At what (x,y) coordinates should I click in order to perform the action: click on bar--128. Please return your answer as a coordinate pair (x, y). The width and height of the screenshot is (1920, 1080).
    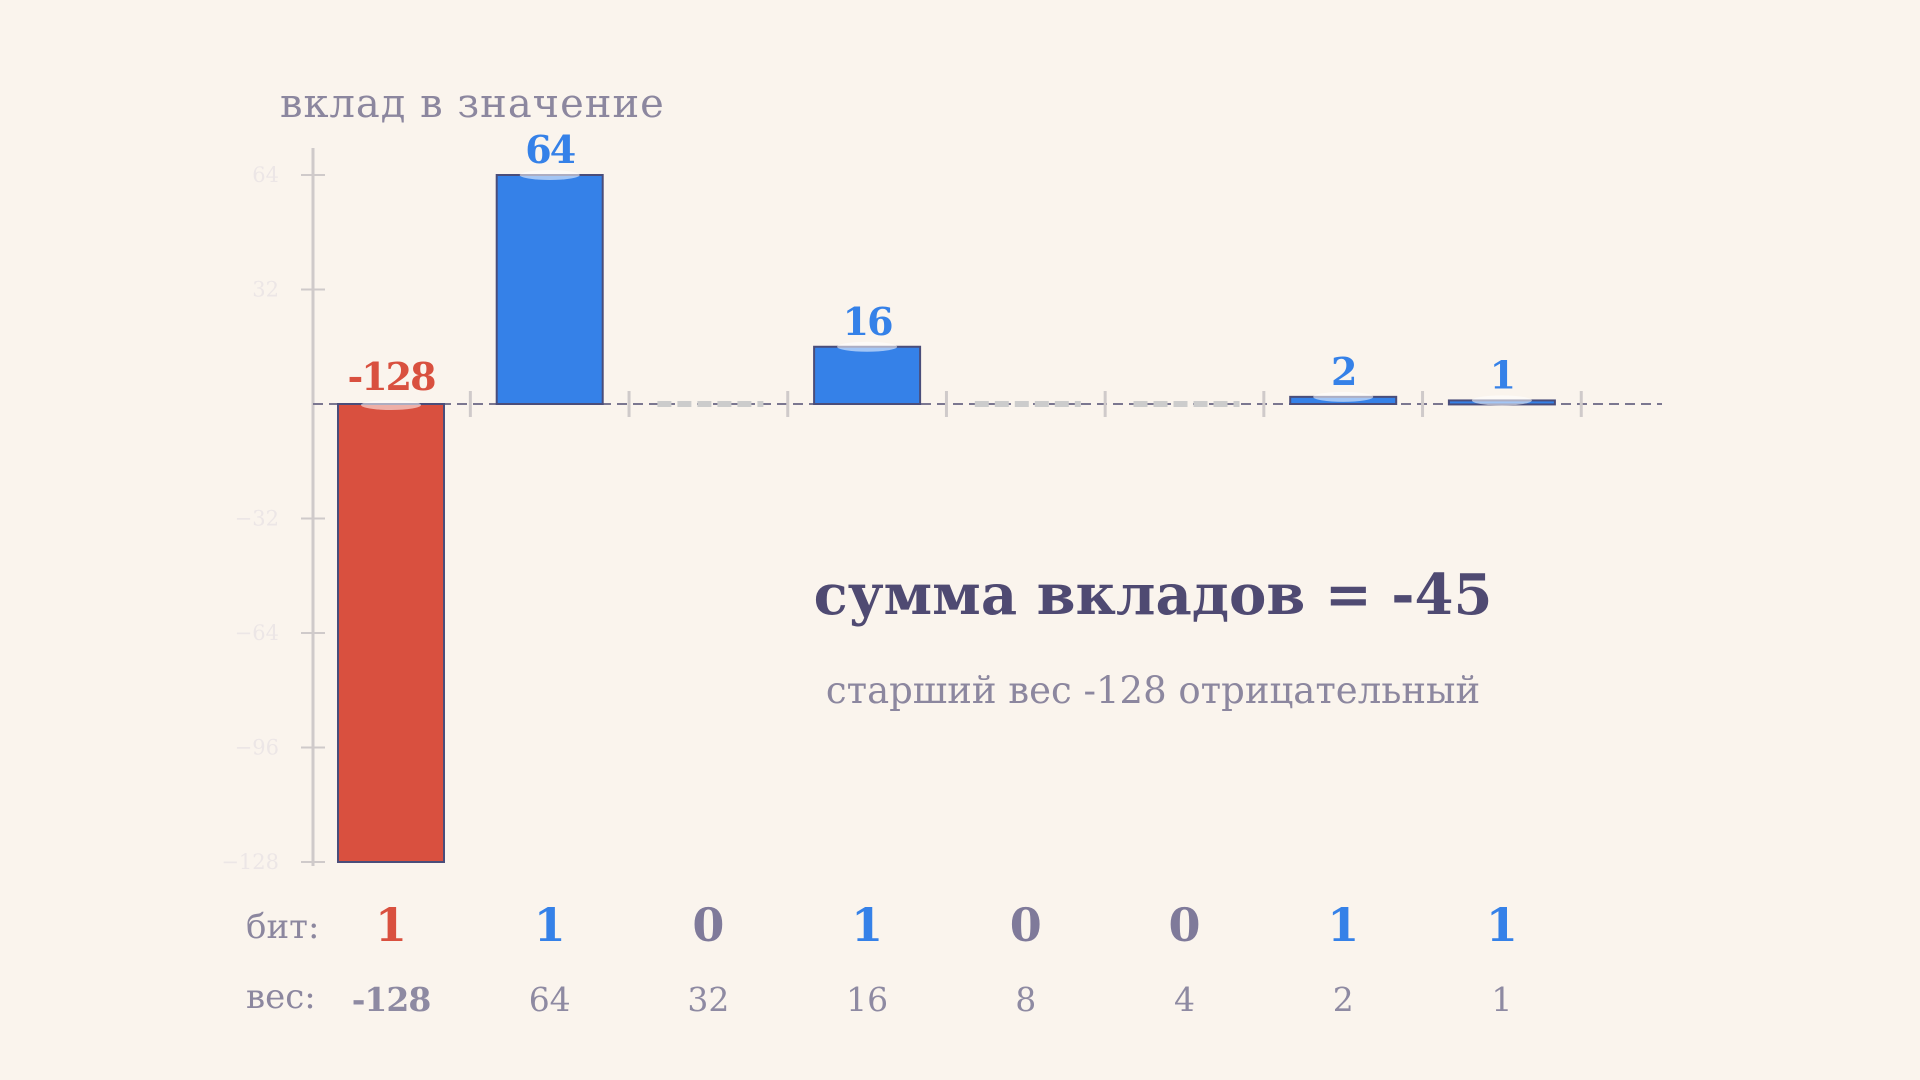
    Looking at the image, I should click on (391, 633).